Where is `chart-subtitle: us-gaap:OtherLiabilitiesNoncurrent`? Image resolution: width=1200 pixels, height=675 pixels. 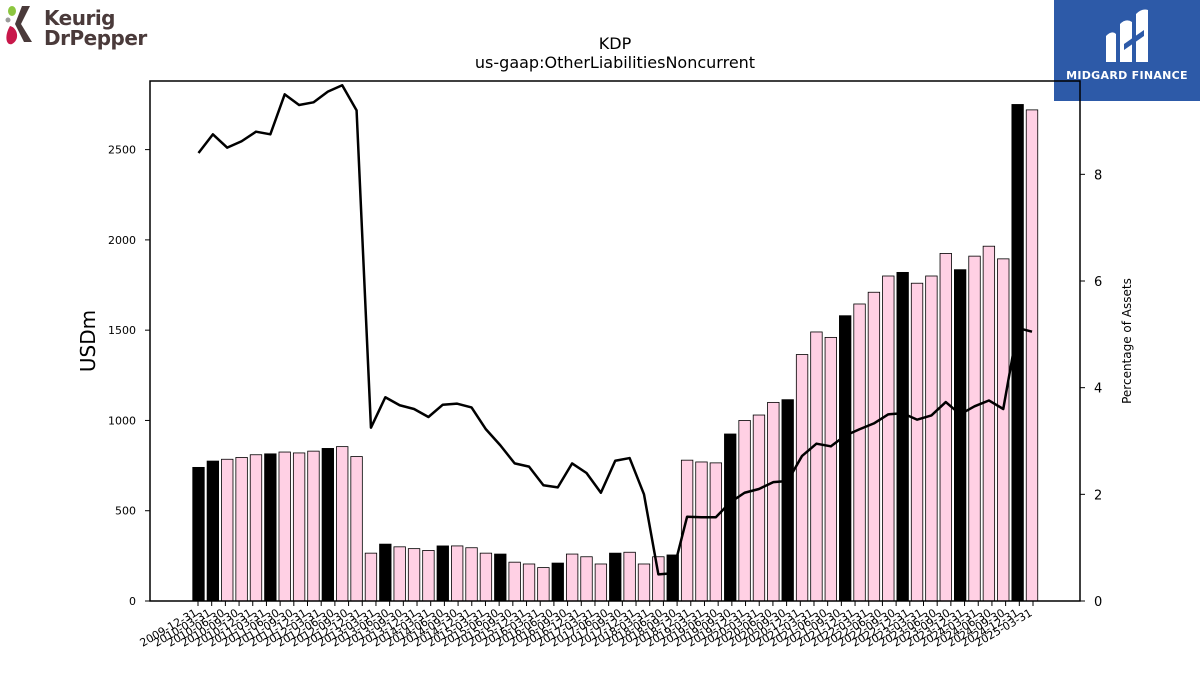
chart-subtitle: us-gaap:OtherLiabilitiesNoncurrent is located at coordinates (615, 62).